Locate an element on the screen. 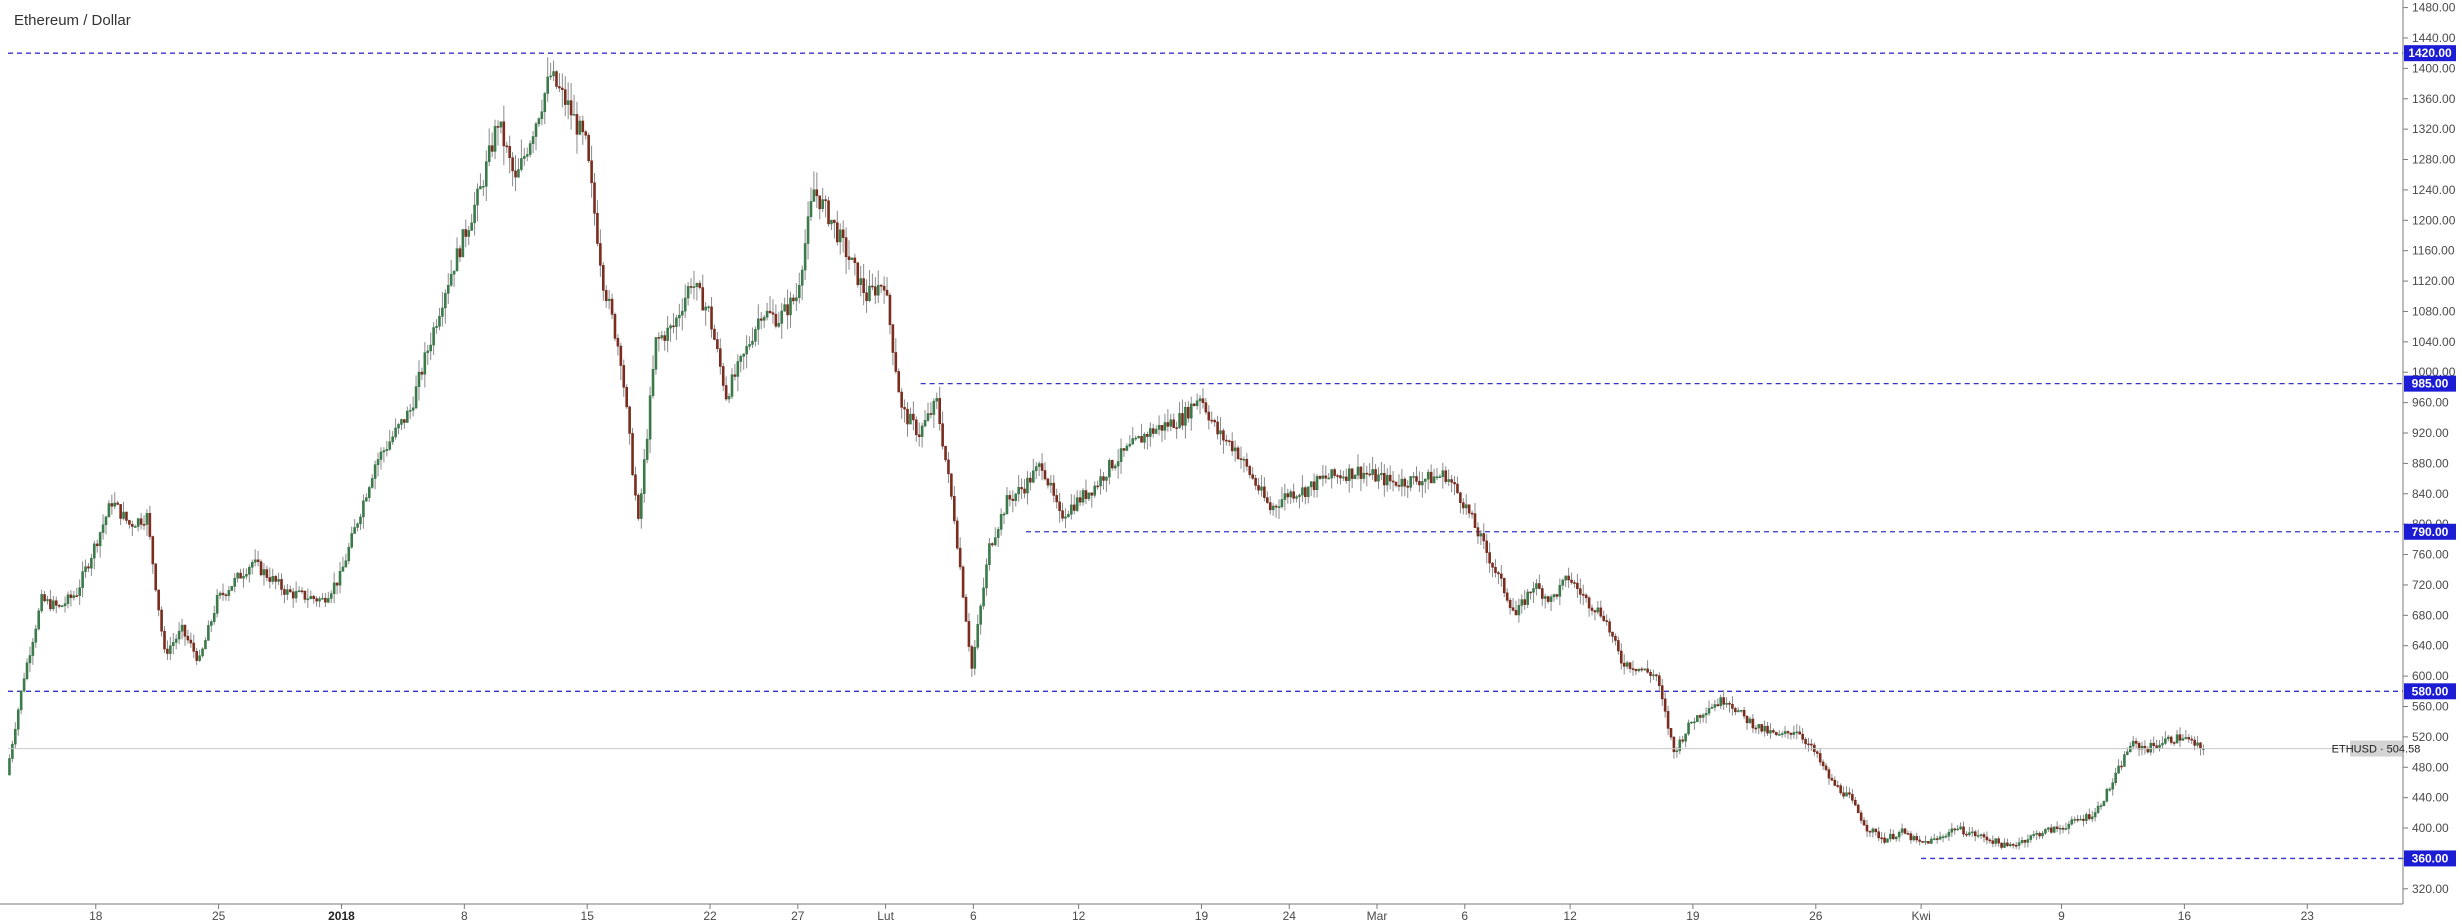  x-tick-label: 27 is located at coordinates (798, 916).